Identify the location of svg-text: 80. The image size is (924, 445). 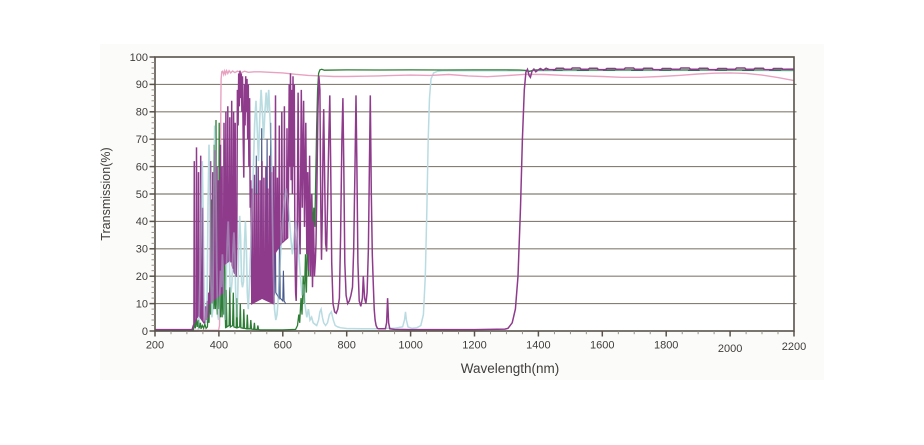
(142, 113).